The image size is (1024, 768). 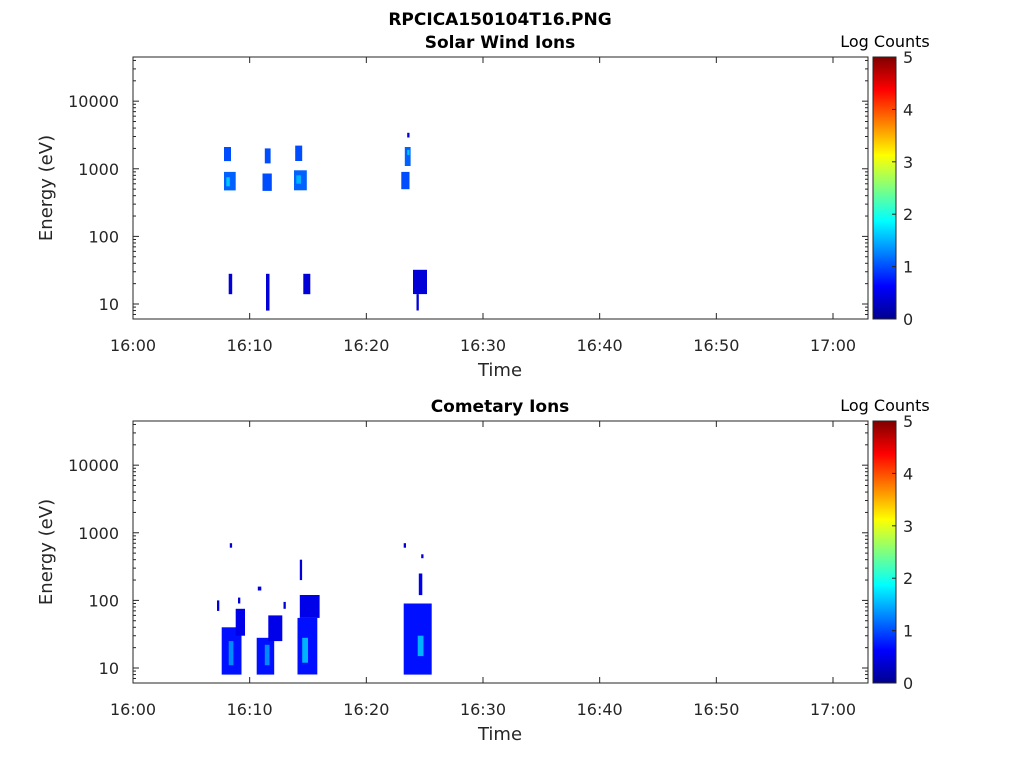 What do you see at coordinates (500, 43) in the screenshot?
I see `panel-title: Solar Wind Ions` at bounding box center [500, 43].